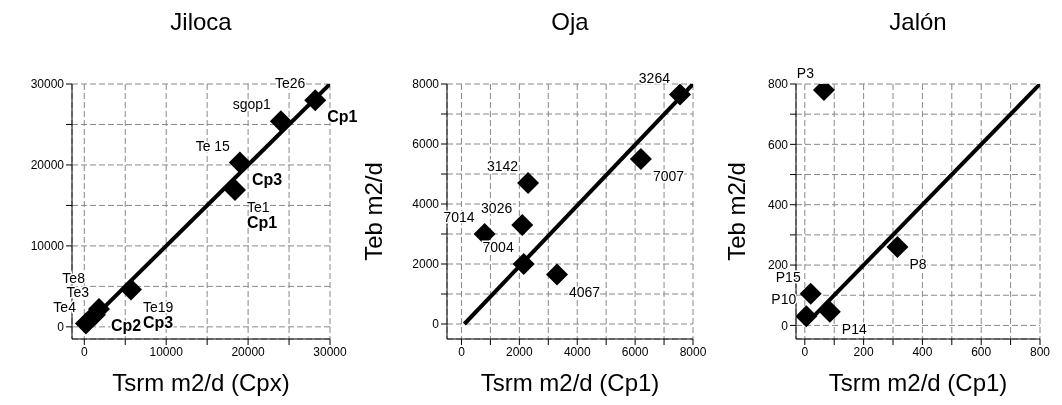  Describe the element at coordinates (65, 306) in the screenshot. I see `annotation: Te4` at that location.